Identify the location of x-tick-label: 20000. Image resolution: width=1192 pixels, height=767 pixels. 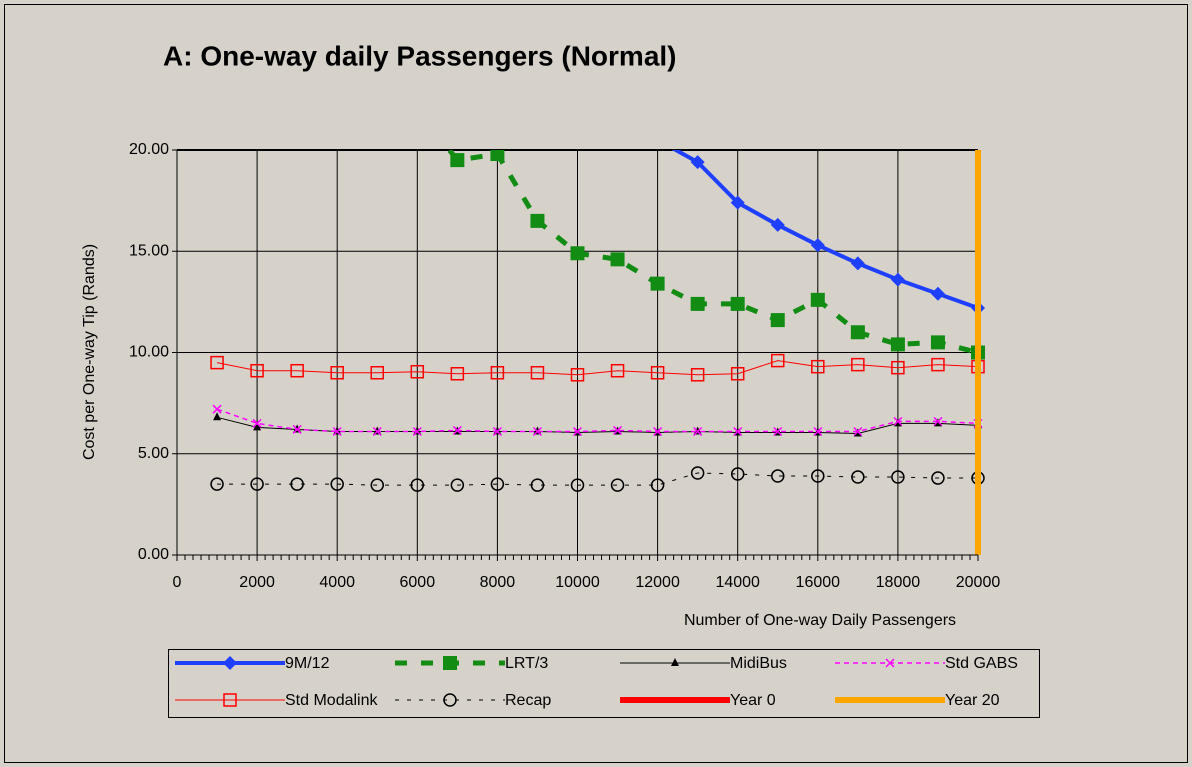
(978, 582).